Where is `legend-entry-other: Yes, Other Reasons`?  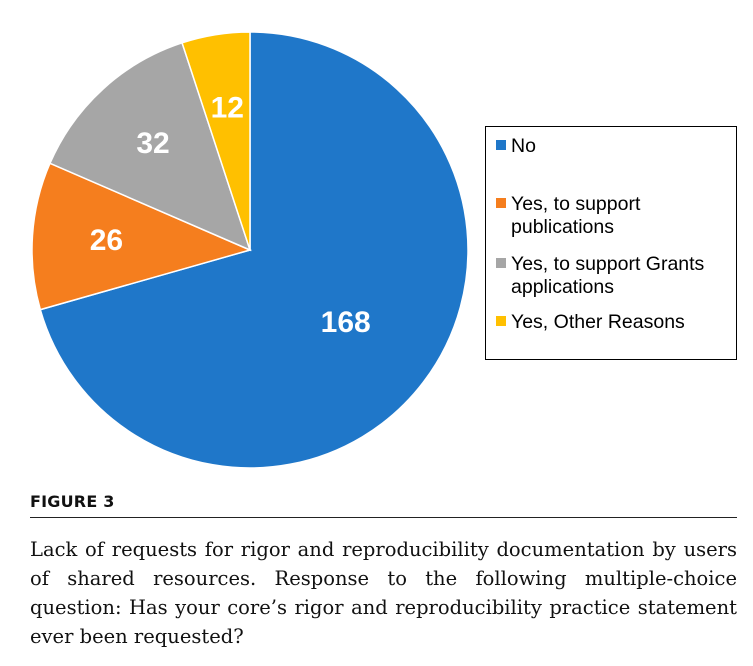 legend-entry-other: Yes, Other Reasons is located at coordinates (615, 322).